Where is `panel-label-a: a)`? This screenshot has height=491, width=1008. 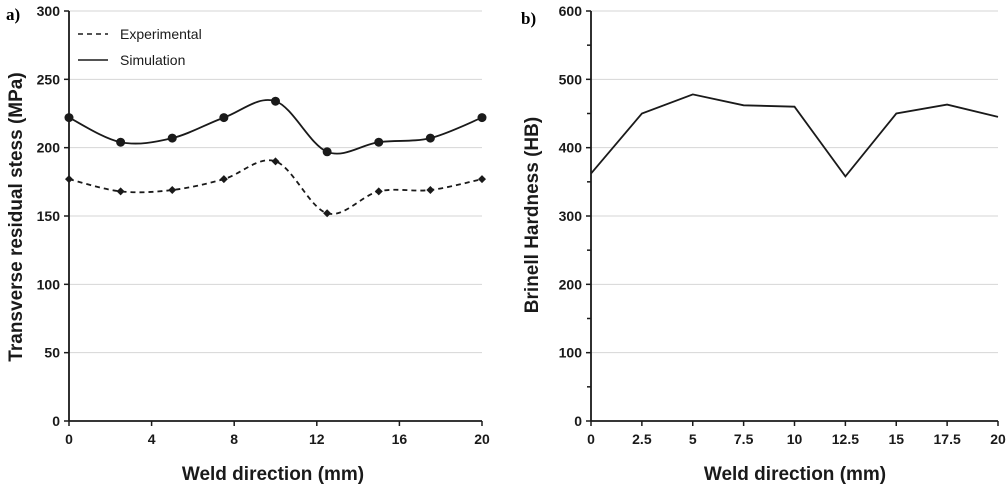
panel-label-a: a) is located at coordinates (13, 14).